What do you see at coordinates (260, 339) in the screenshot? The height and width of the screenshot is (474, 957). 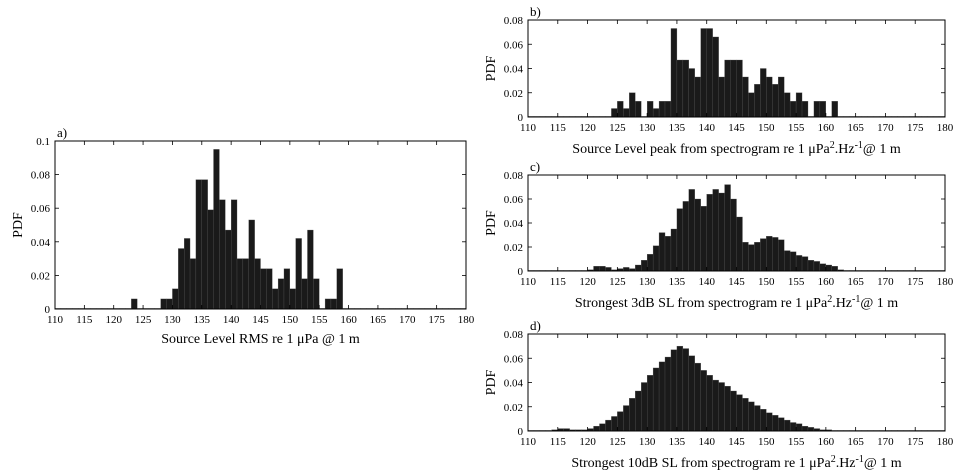 I see `x-axis-label: Source Level RMS re 1 μPa @ 1 m` at bounding box center [260, 339].